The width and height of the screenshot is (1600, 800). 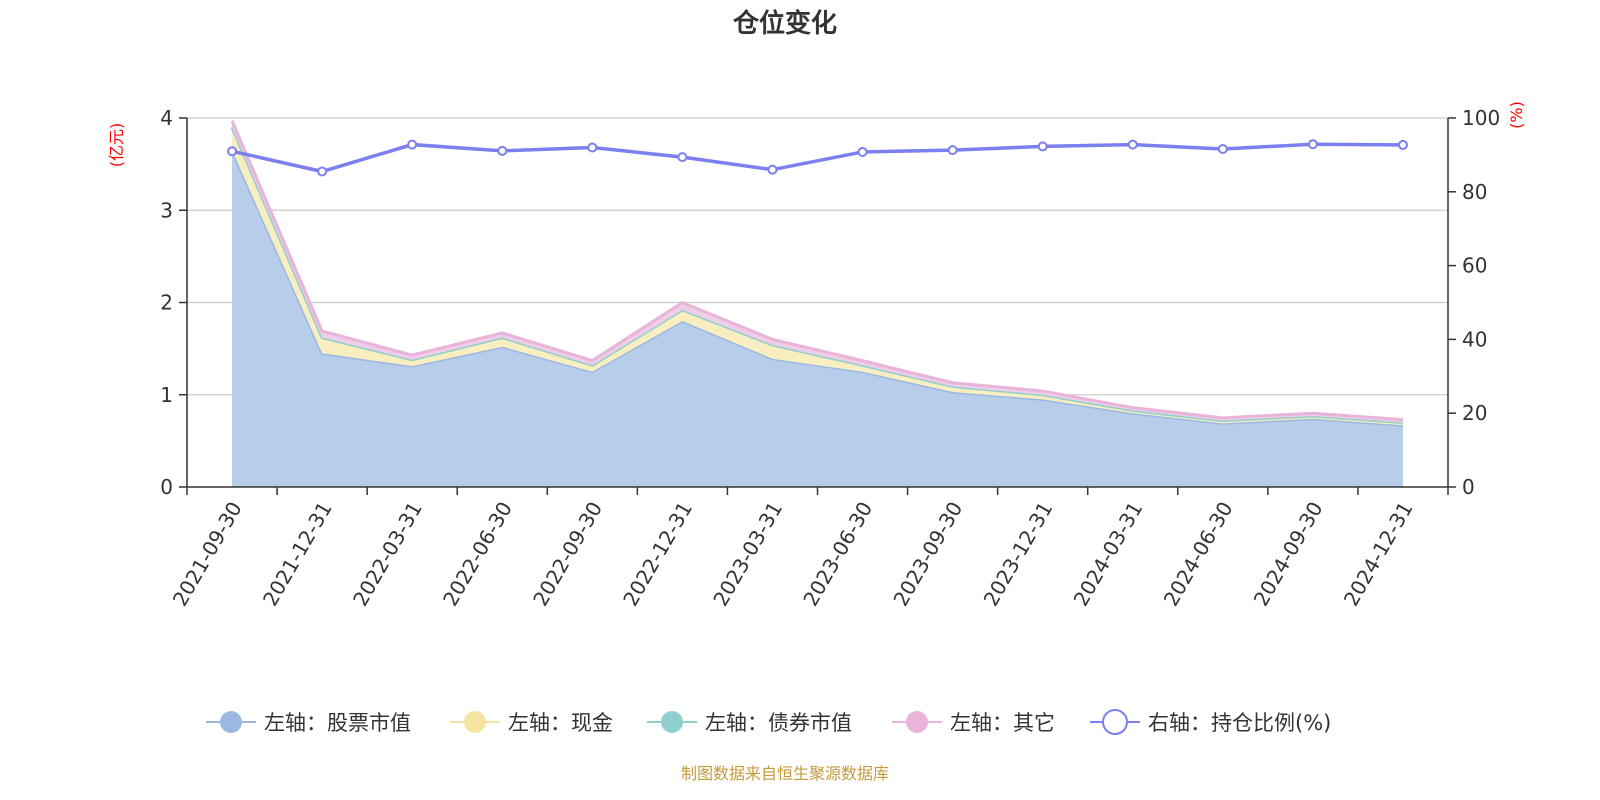 I want to click on legend-label: 左轴：股票市值, so click(x=337, y=723).